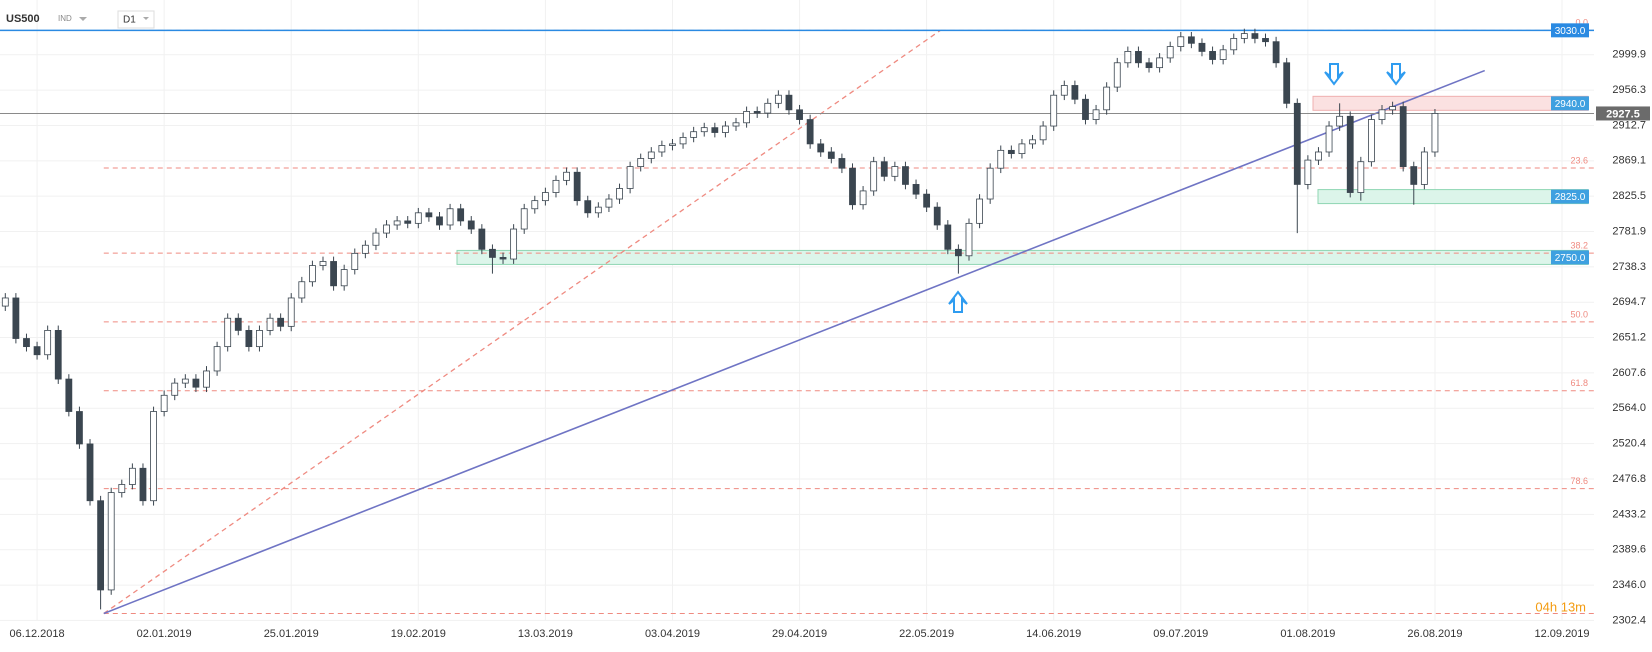 The image size is (1652, 652). Describe the element at coordinates (1629, 302) in the screenshot. I see `y-tick-label: 2694.7` at that location.